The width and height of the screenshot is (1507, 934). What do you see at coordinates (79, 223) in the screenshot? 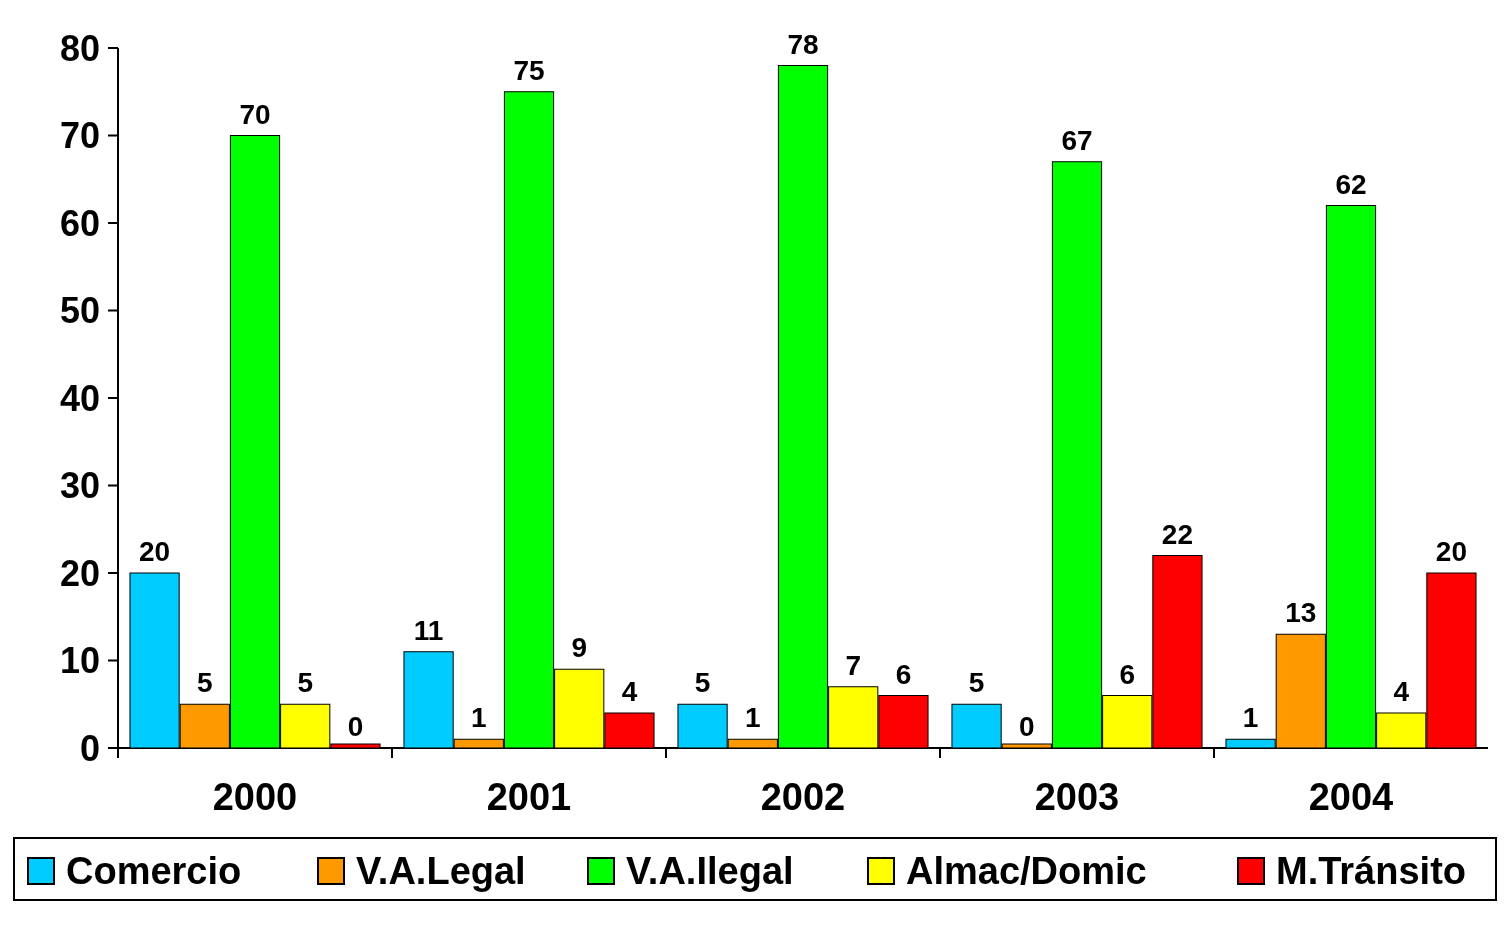
I see `y-tick-label: 60` at bounding box center [79, 223].